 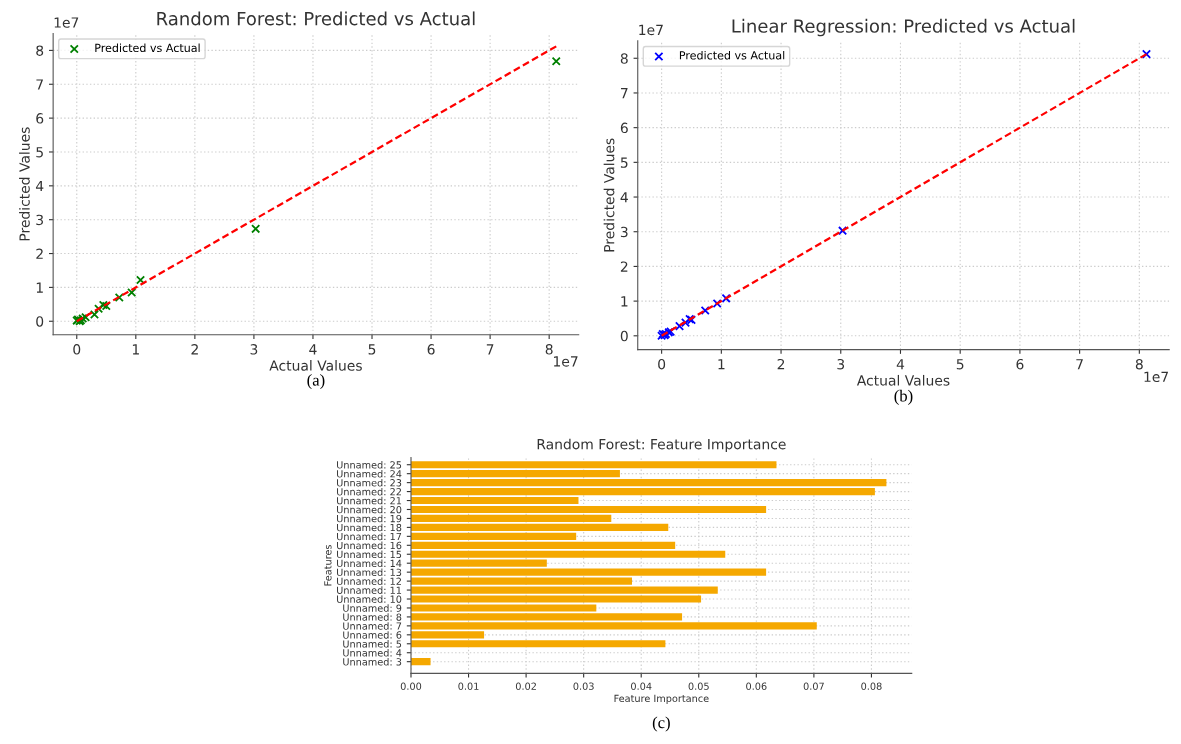 What do you see at coordinates (369, 465) in the screenshot?
I see `y-tick-label: Unnamed: 25` at bounding box center [369, 465].